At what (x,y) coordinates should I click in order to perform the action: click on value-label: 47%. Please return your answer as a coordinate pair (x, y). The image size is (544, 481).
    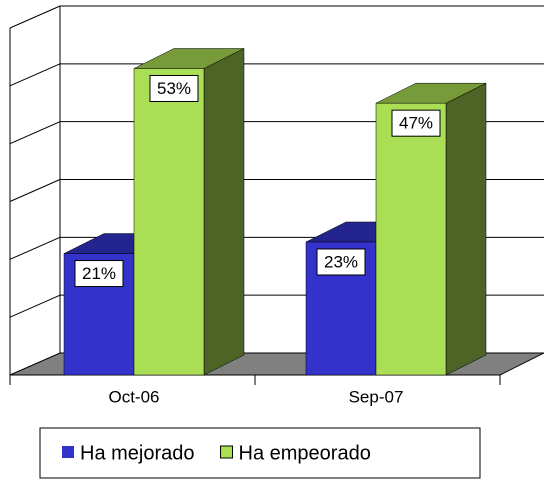
    Looking at the image, I should click on (416, 123).